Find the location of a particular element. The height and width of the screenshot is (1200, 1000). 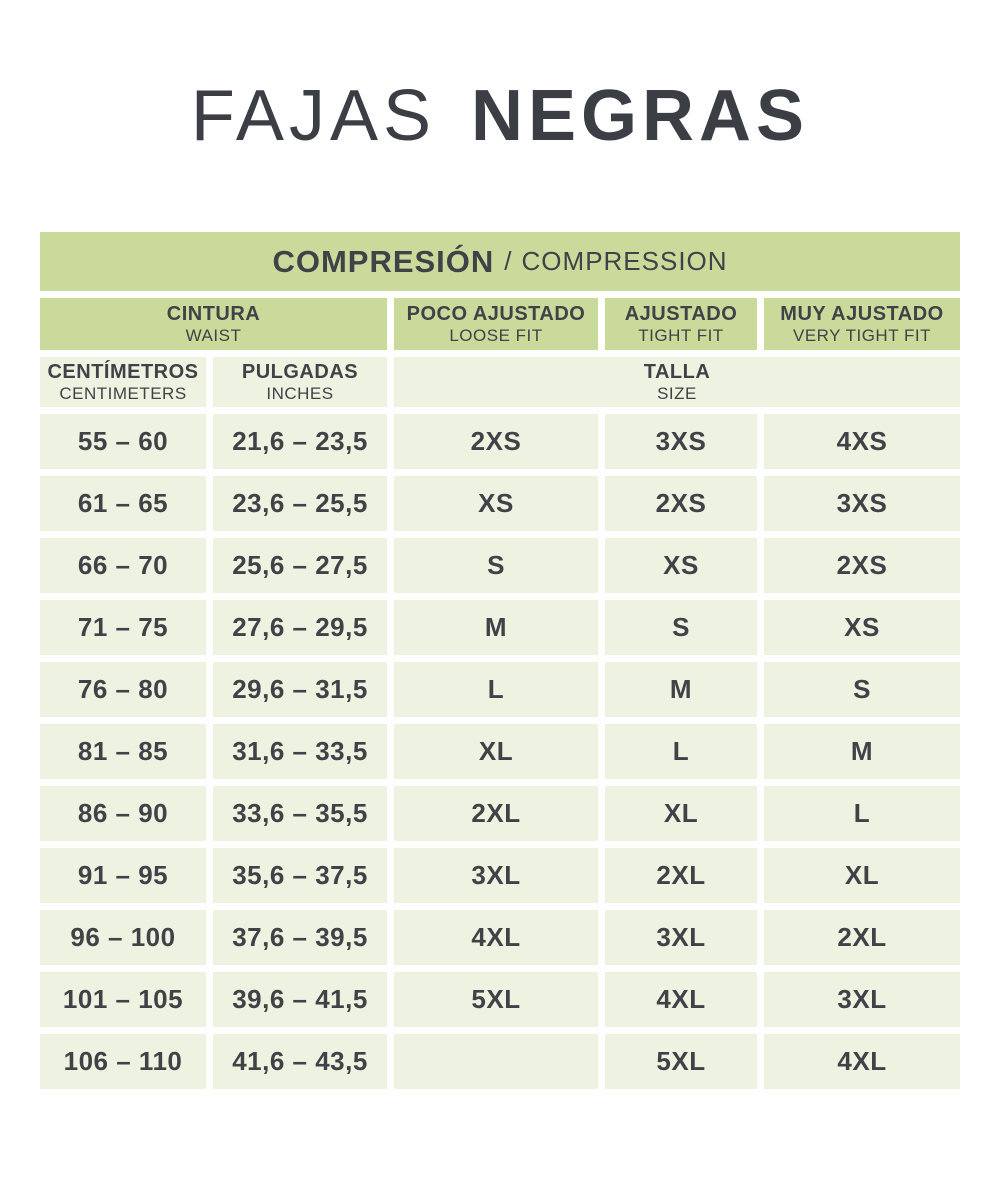

cell-loose-fit: 3XL is located at coordinates (496, 875).